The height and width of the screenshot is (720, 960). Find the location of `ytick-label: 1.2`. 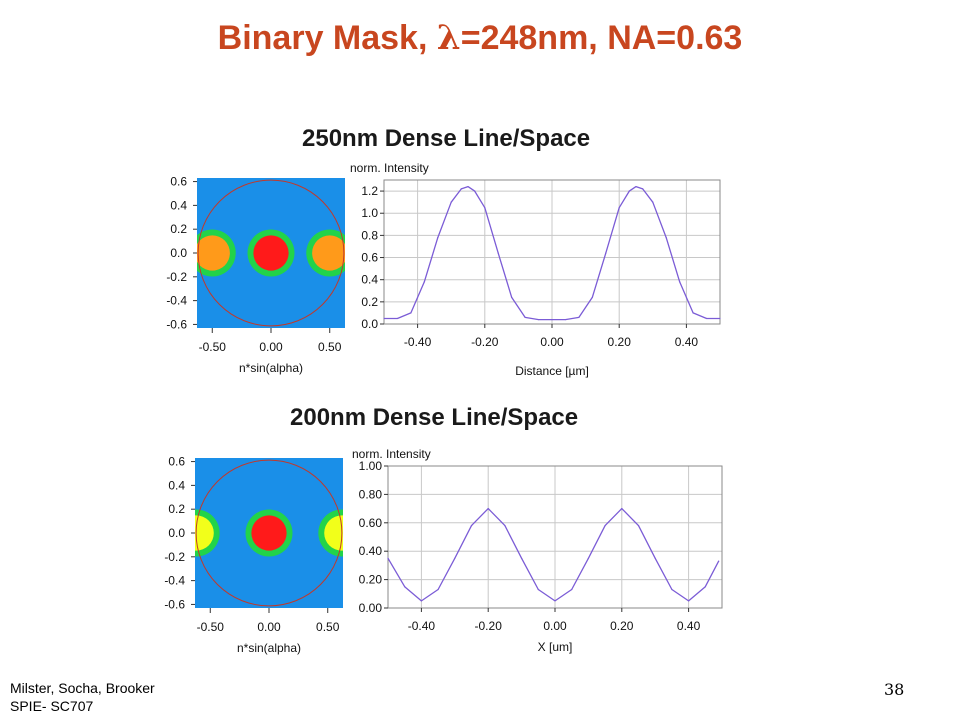

ytick-label: 1.2 is located at coordinates (369, 191).